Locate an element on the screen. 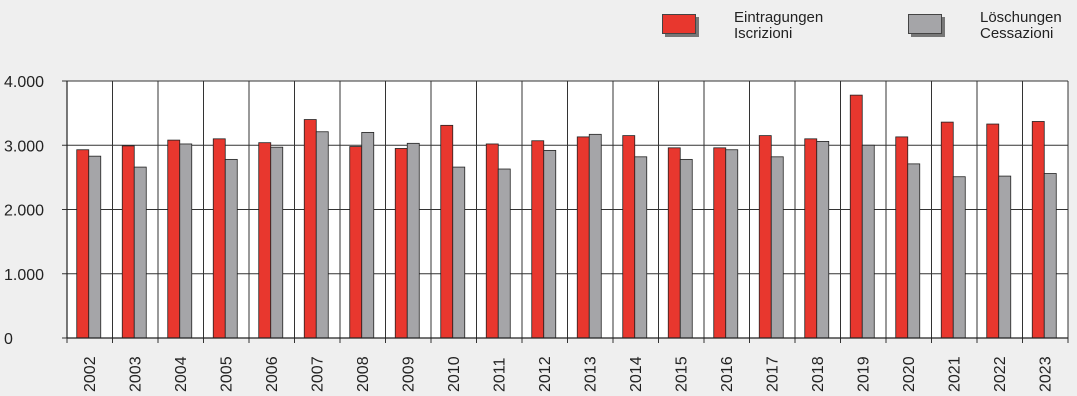 The height and width of the screenshot is (396, 1077). x-tick-label: 2002 is located at coordinates (90, 374).